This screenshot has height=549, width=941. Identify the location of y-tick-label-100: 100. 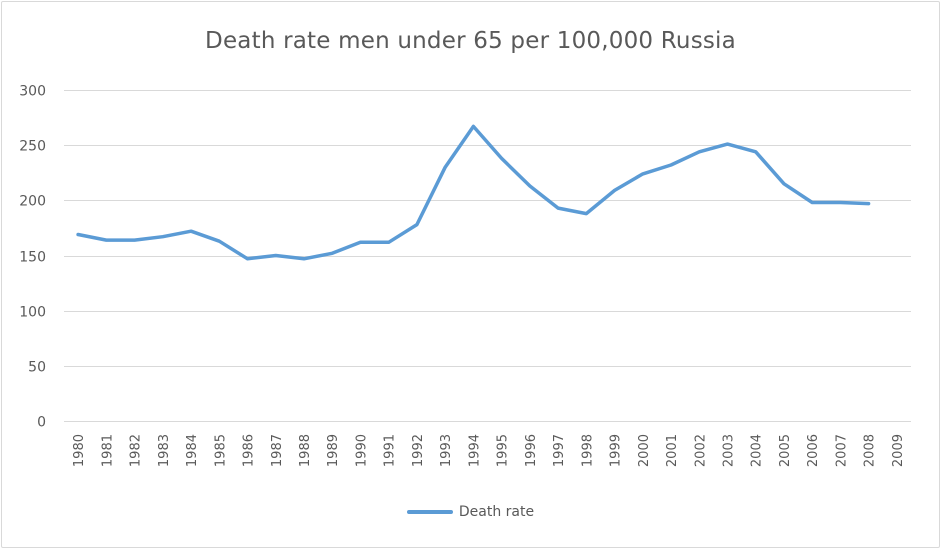
(32, 313).